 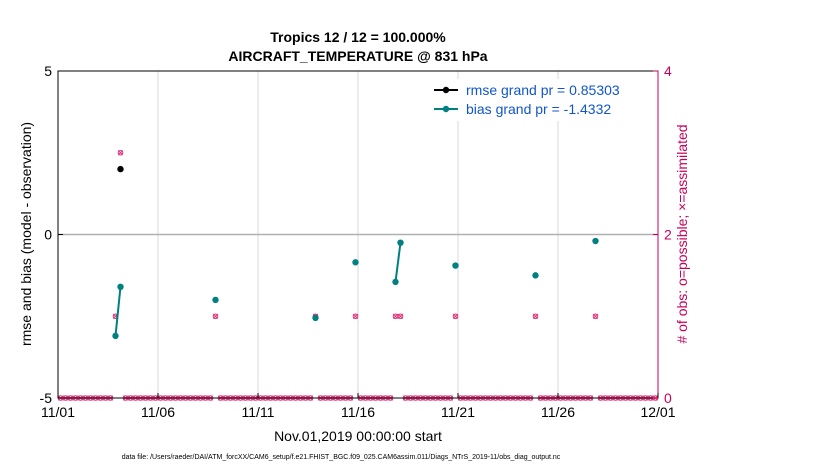 What do you see at coordinates (657, 412) in the screenshot?
I see `x-tick-label: 12/01` at bounding box center [657, 412].